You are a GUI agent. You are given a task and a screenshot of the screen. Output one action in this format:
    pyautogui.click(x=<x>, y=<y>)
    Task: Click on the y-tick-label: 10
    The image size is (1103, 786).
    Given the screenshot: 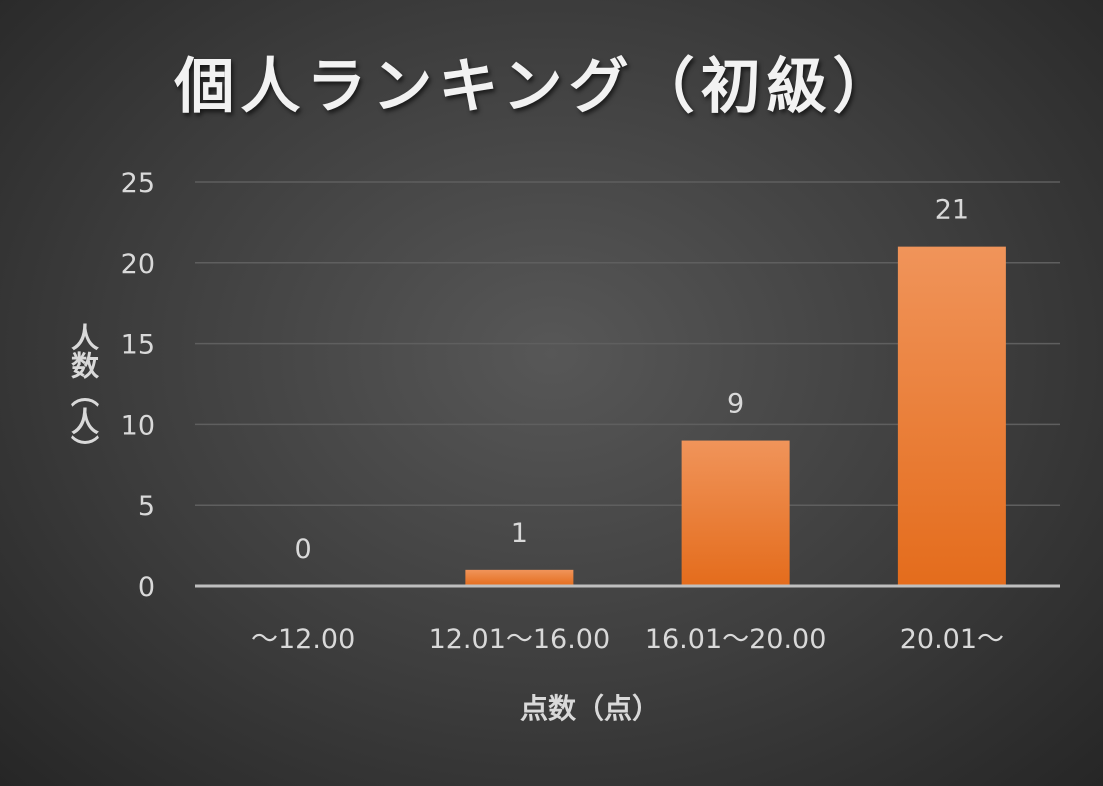 What is the action you would take?
    pyautogui.click(x=138, y=425)
    